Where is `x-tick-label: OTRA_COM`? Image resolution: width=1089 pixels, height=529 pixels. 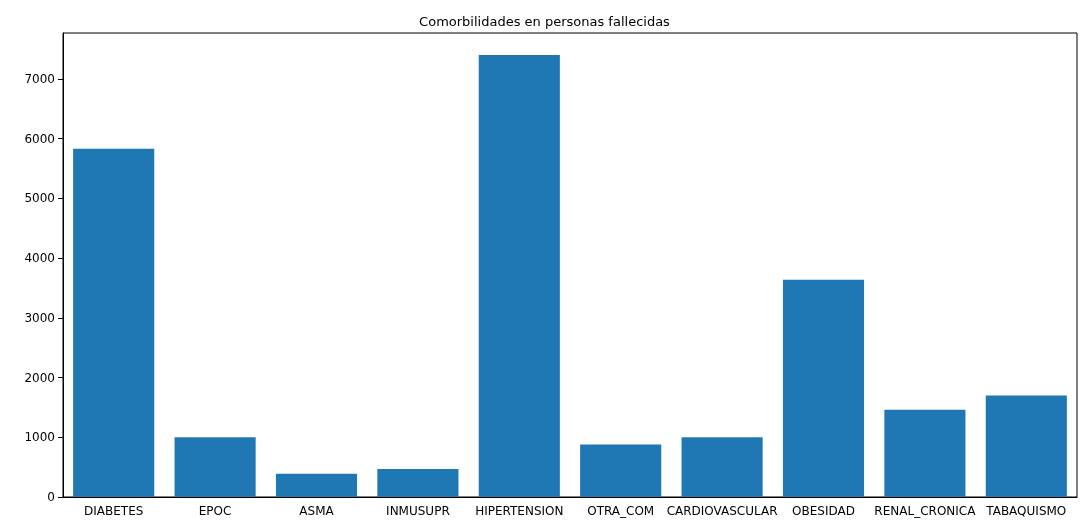 x-tick-label: OTRA_COM is located at coordinates (621, 511).